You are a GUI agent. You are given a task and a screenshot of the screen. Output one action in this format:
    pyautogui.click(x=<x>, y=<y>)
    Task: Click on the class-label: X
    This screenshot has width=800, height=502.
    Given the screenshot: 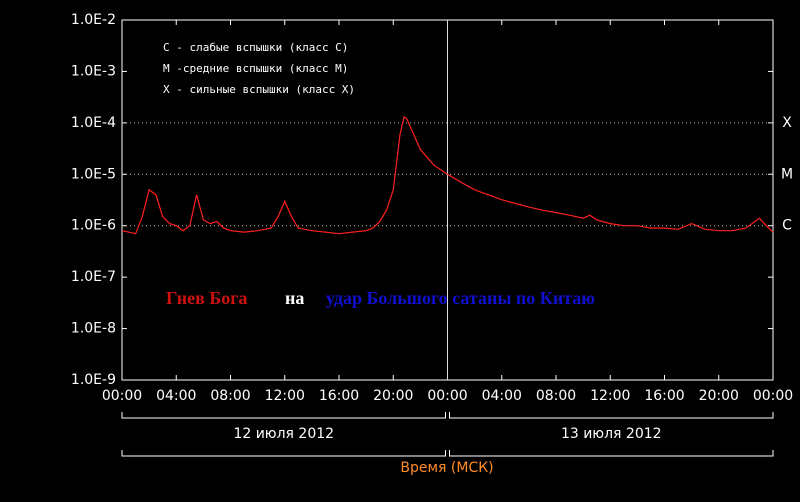 What is the action you would take?
    pyautogui.click(x=787, y=123)
    